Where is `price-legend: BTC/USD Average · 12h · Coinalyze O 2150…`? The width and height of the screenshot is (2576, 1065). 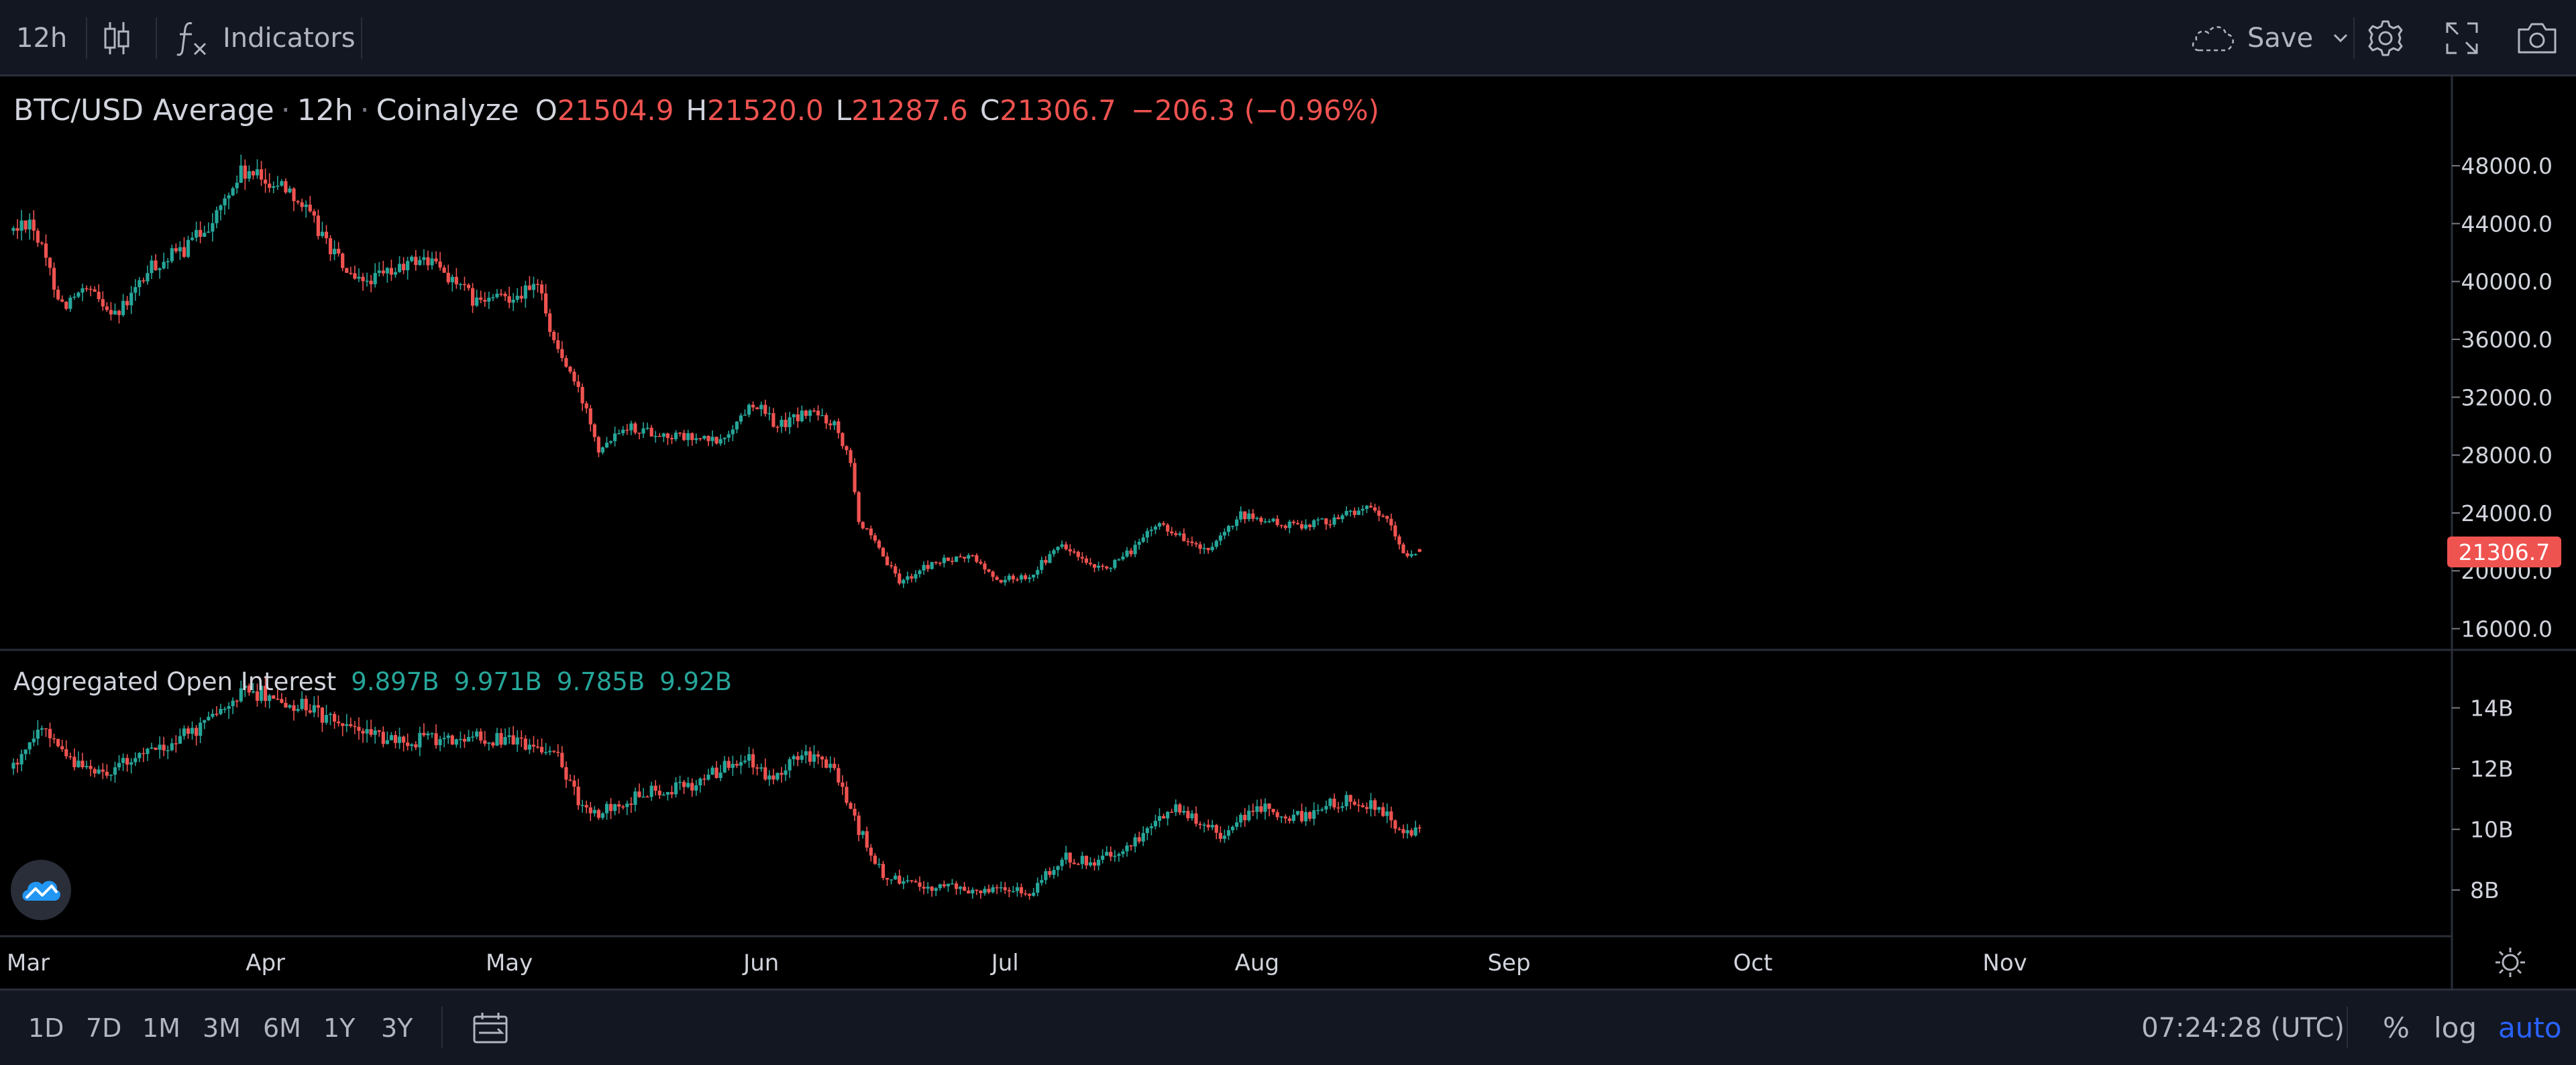
price-legend: BTC/USD Average · 12h · Coinalyze O 2150… is located at coordinates (696, 110).